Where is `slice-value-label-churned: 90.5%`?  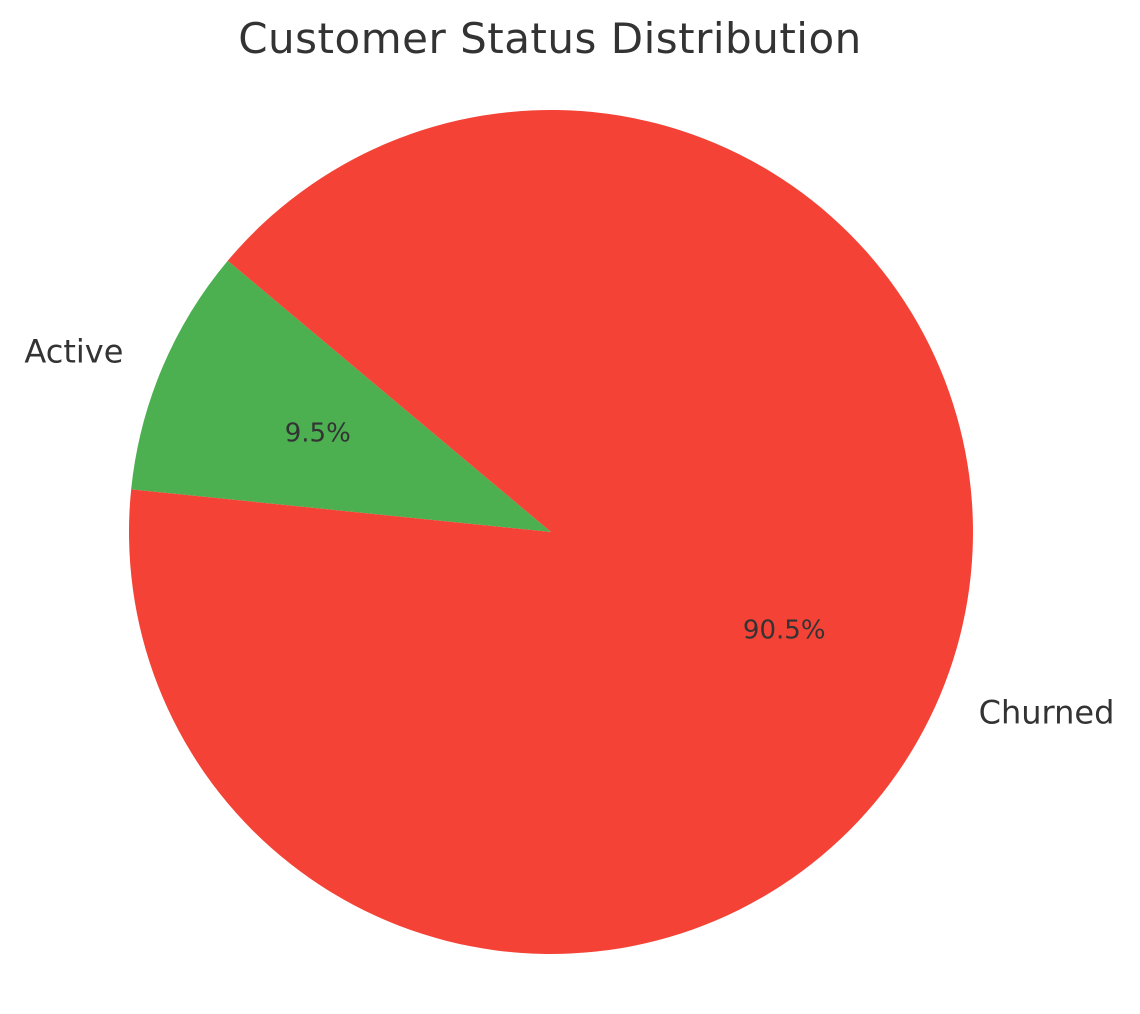
slice-value-label-churned: 90.5% is located at coordinates (784, 631).